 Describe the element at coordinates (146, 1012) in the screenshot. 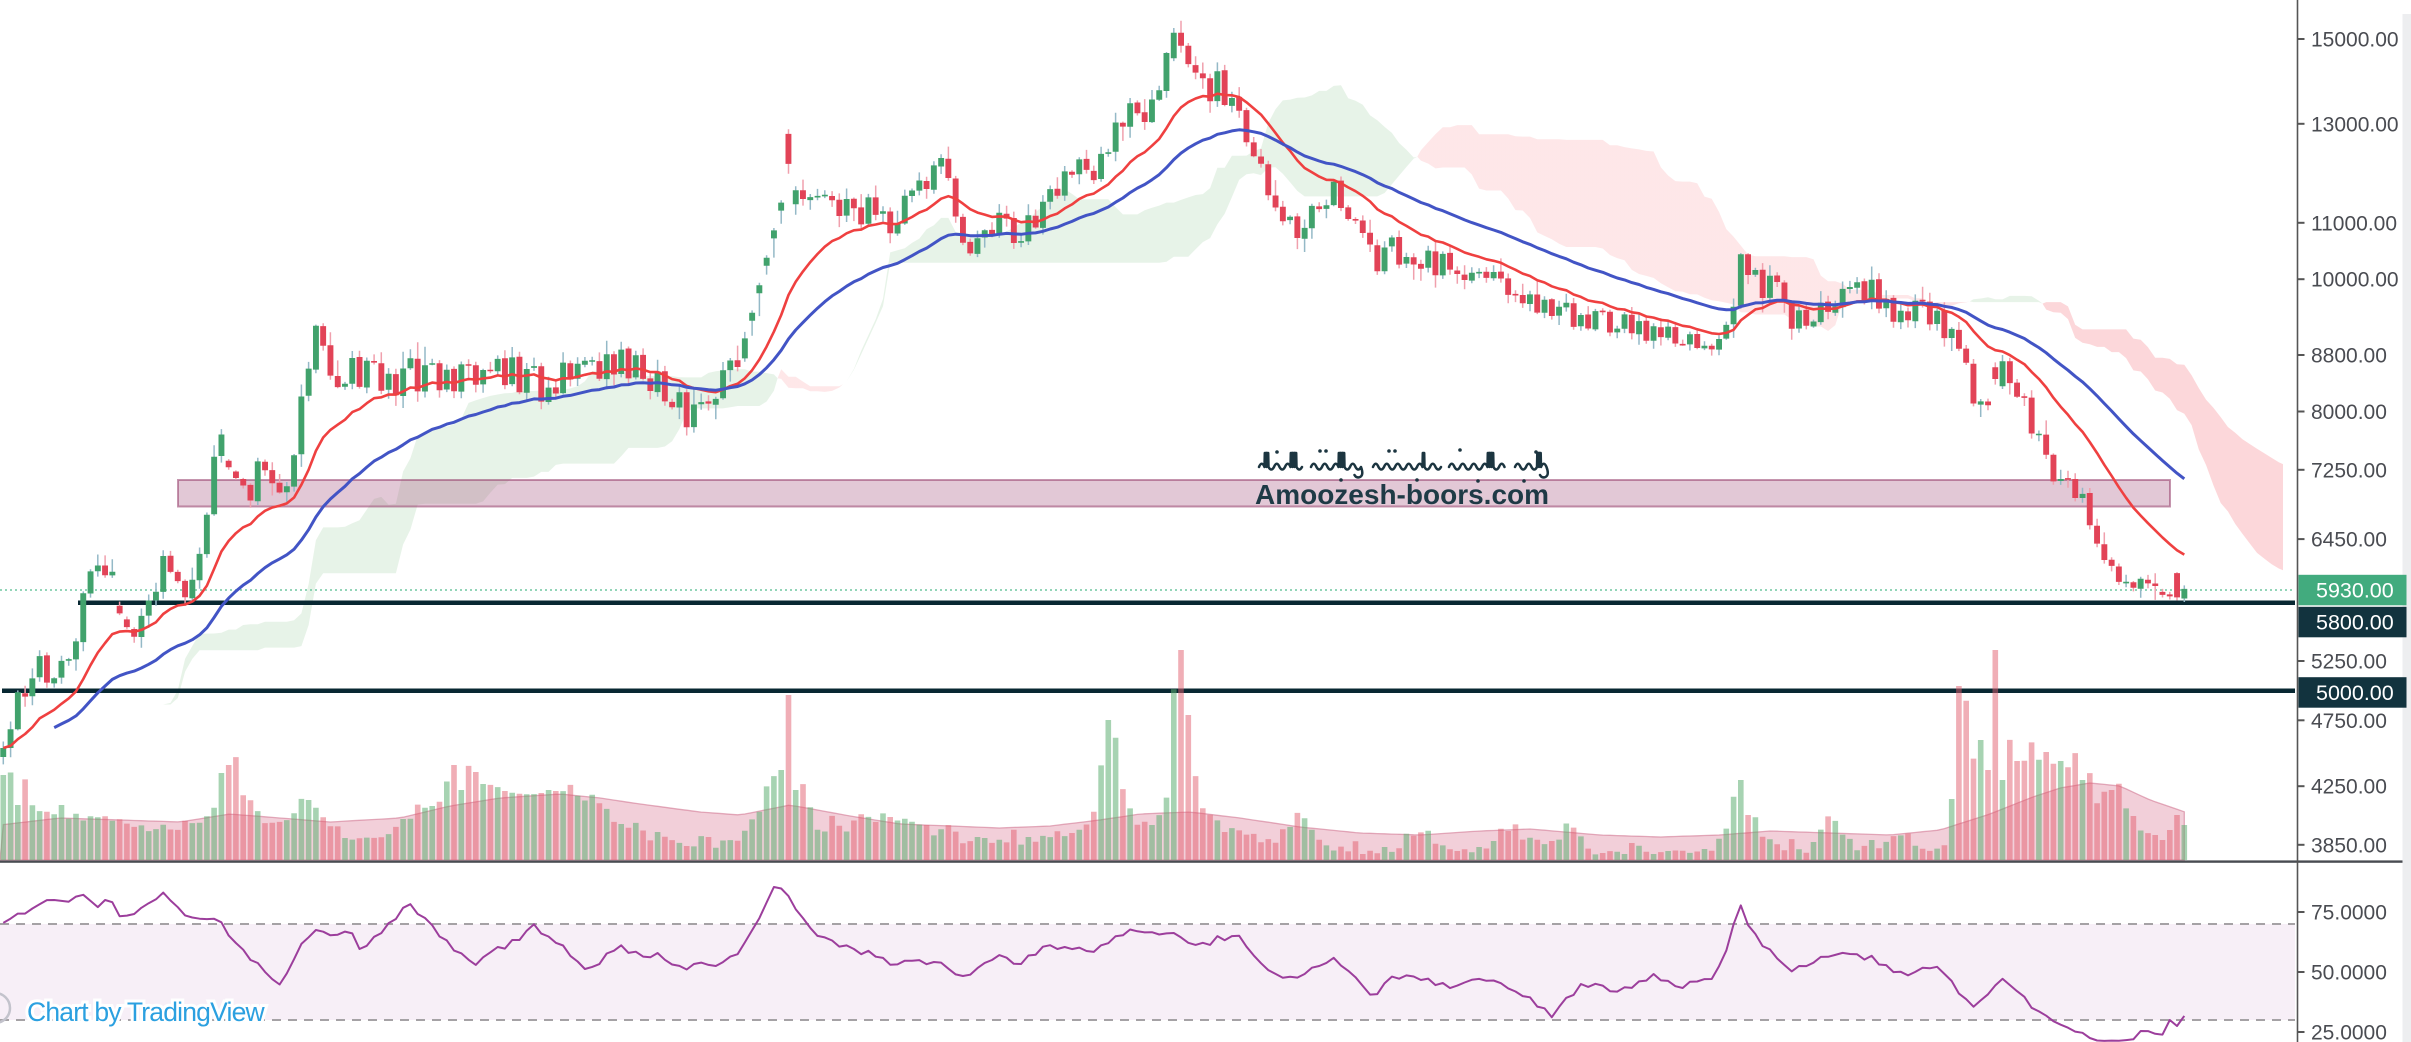

I see `svg-text: Chart by TradingView` at that location.